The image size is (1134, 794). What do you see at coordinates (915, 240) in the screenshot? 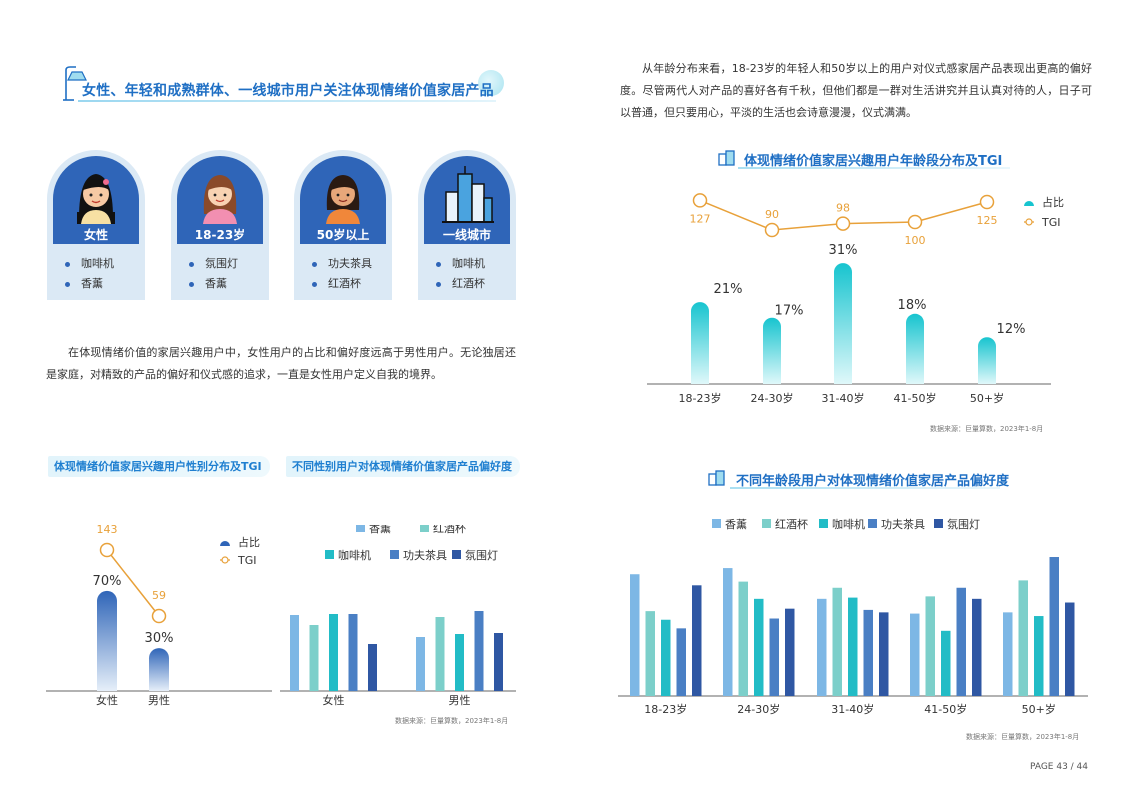
I see `tgi-label: 100` at bounding box center [915, 240].